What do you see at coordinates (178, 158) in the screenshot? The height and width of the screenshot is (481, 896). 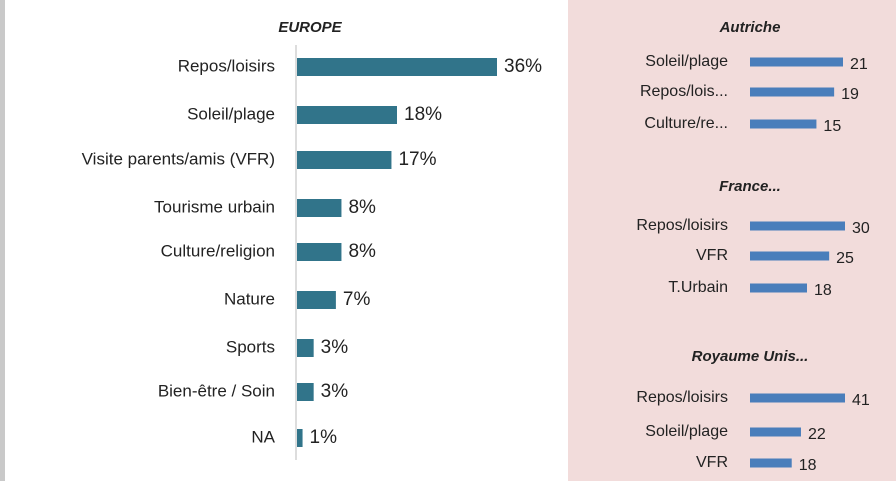 I see `category-label: Visite parents/amis (VFR)` at bounding box center [178, 158].